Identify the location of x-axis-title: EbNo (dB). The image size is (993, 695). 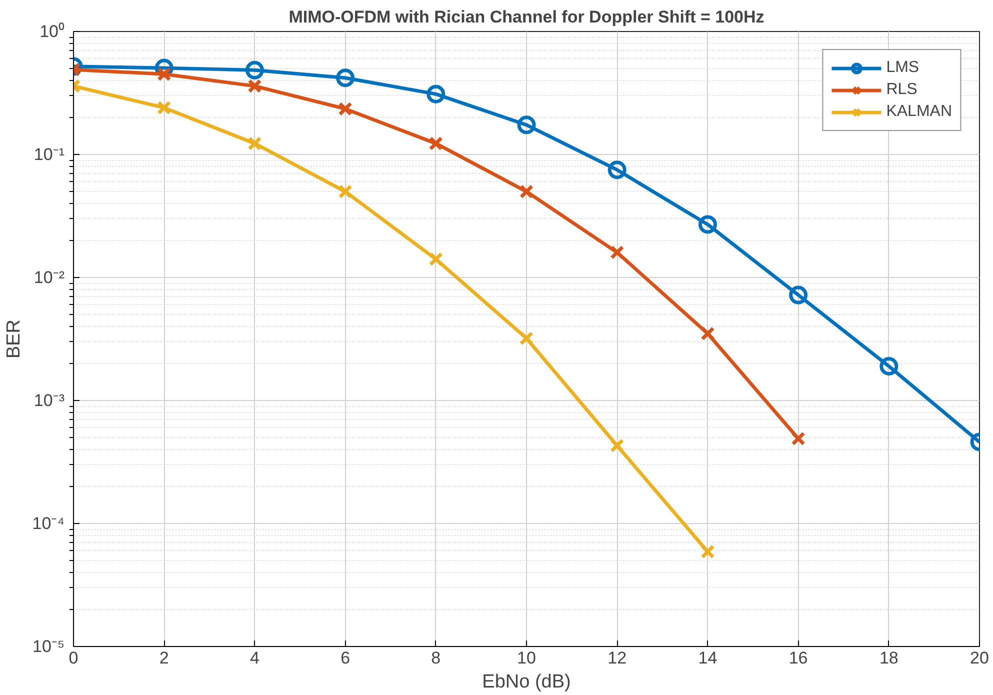
(526, 682).